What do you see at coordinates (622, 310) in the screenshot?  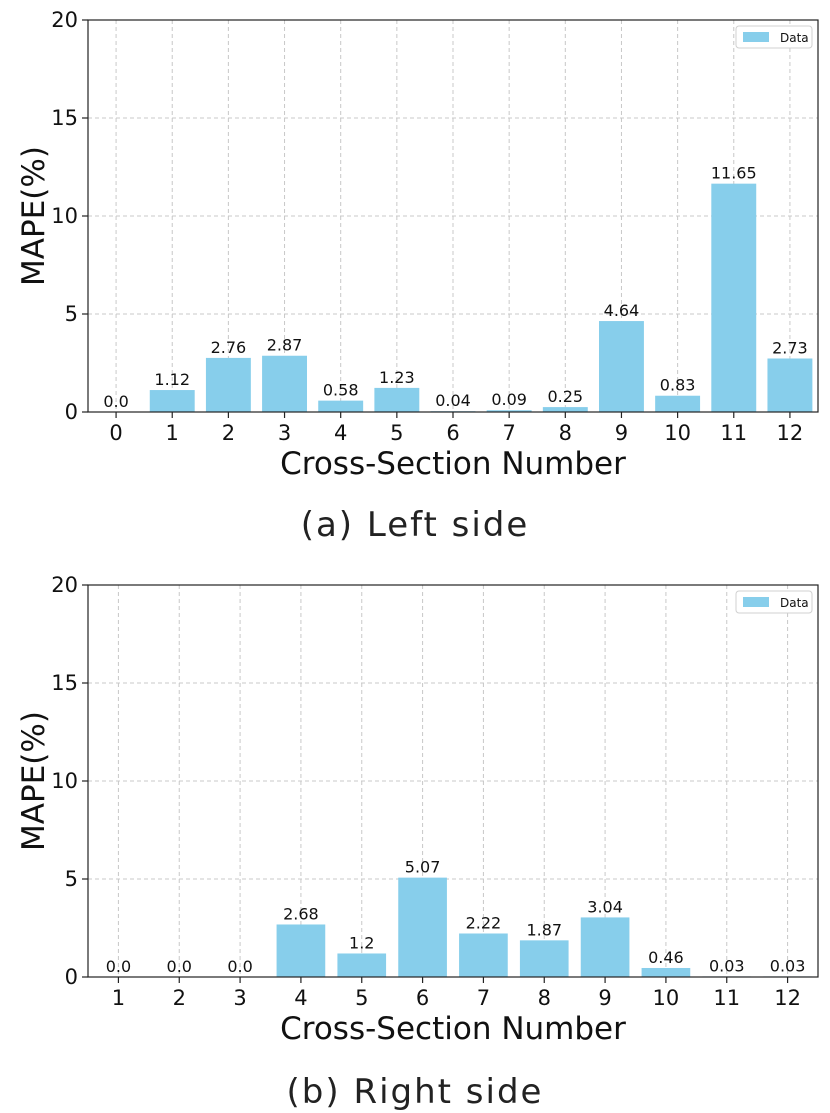 I see `bar-value-label: 4.64` at bounding box center [622, 310].